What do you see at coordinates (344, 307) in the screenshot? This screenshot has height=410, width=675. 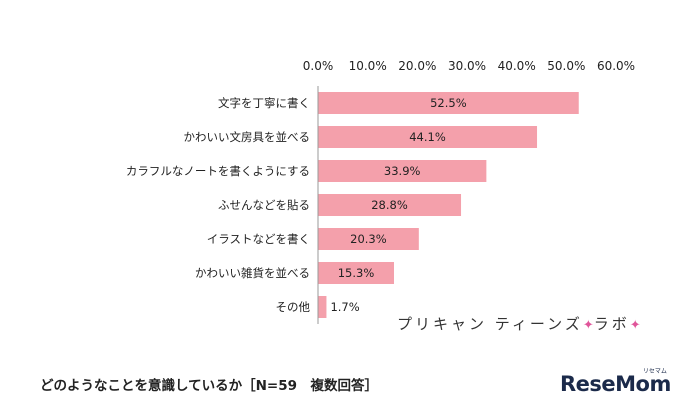 I see `data-label: 1.7%` at bounding box center [344, 307].